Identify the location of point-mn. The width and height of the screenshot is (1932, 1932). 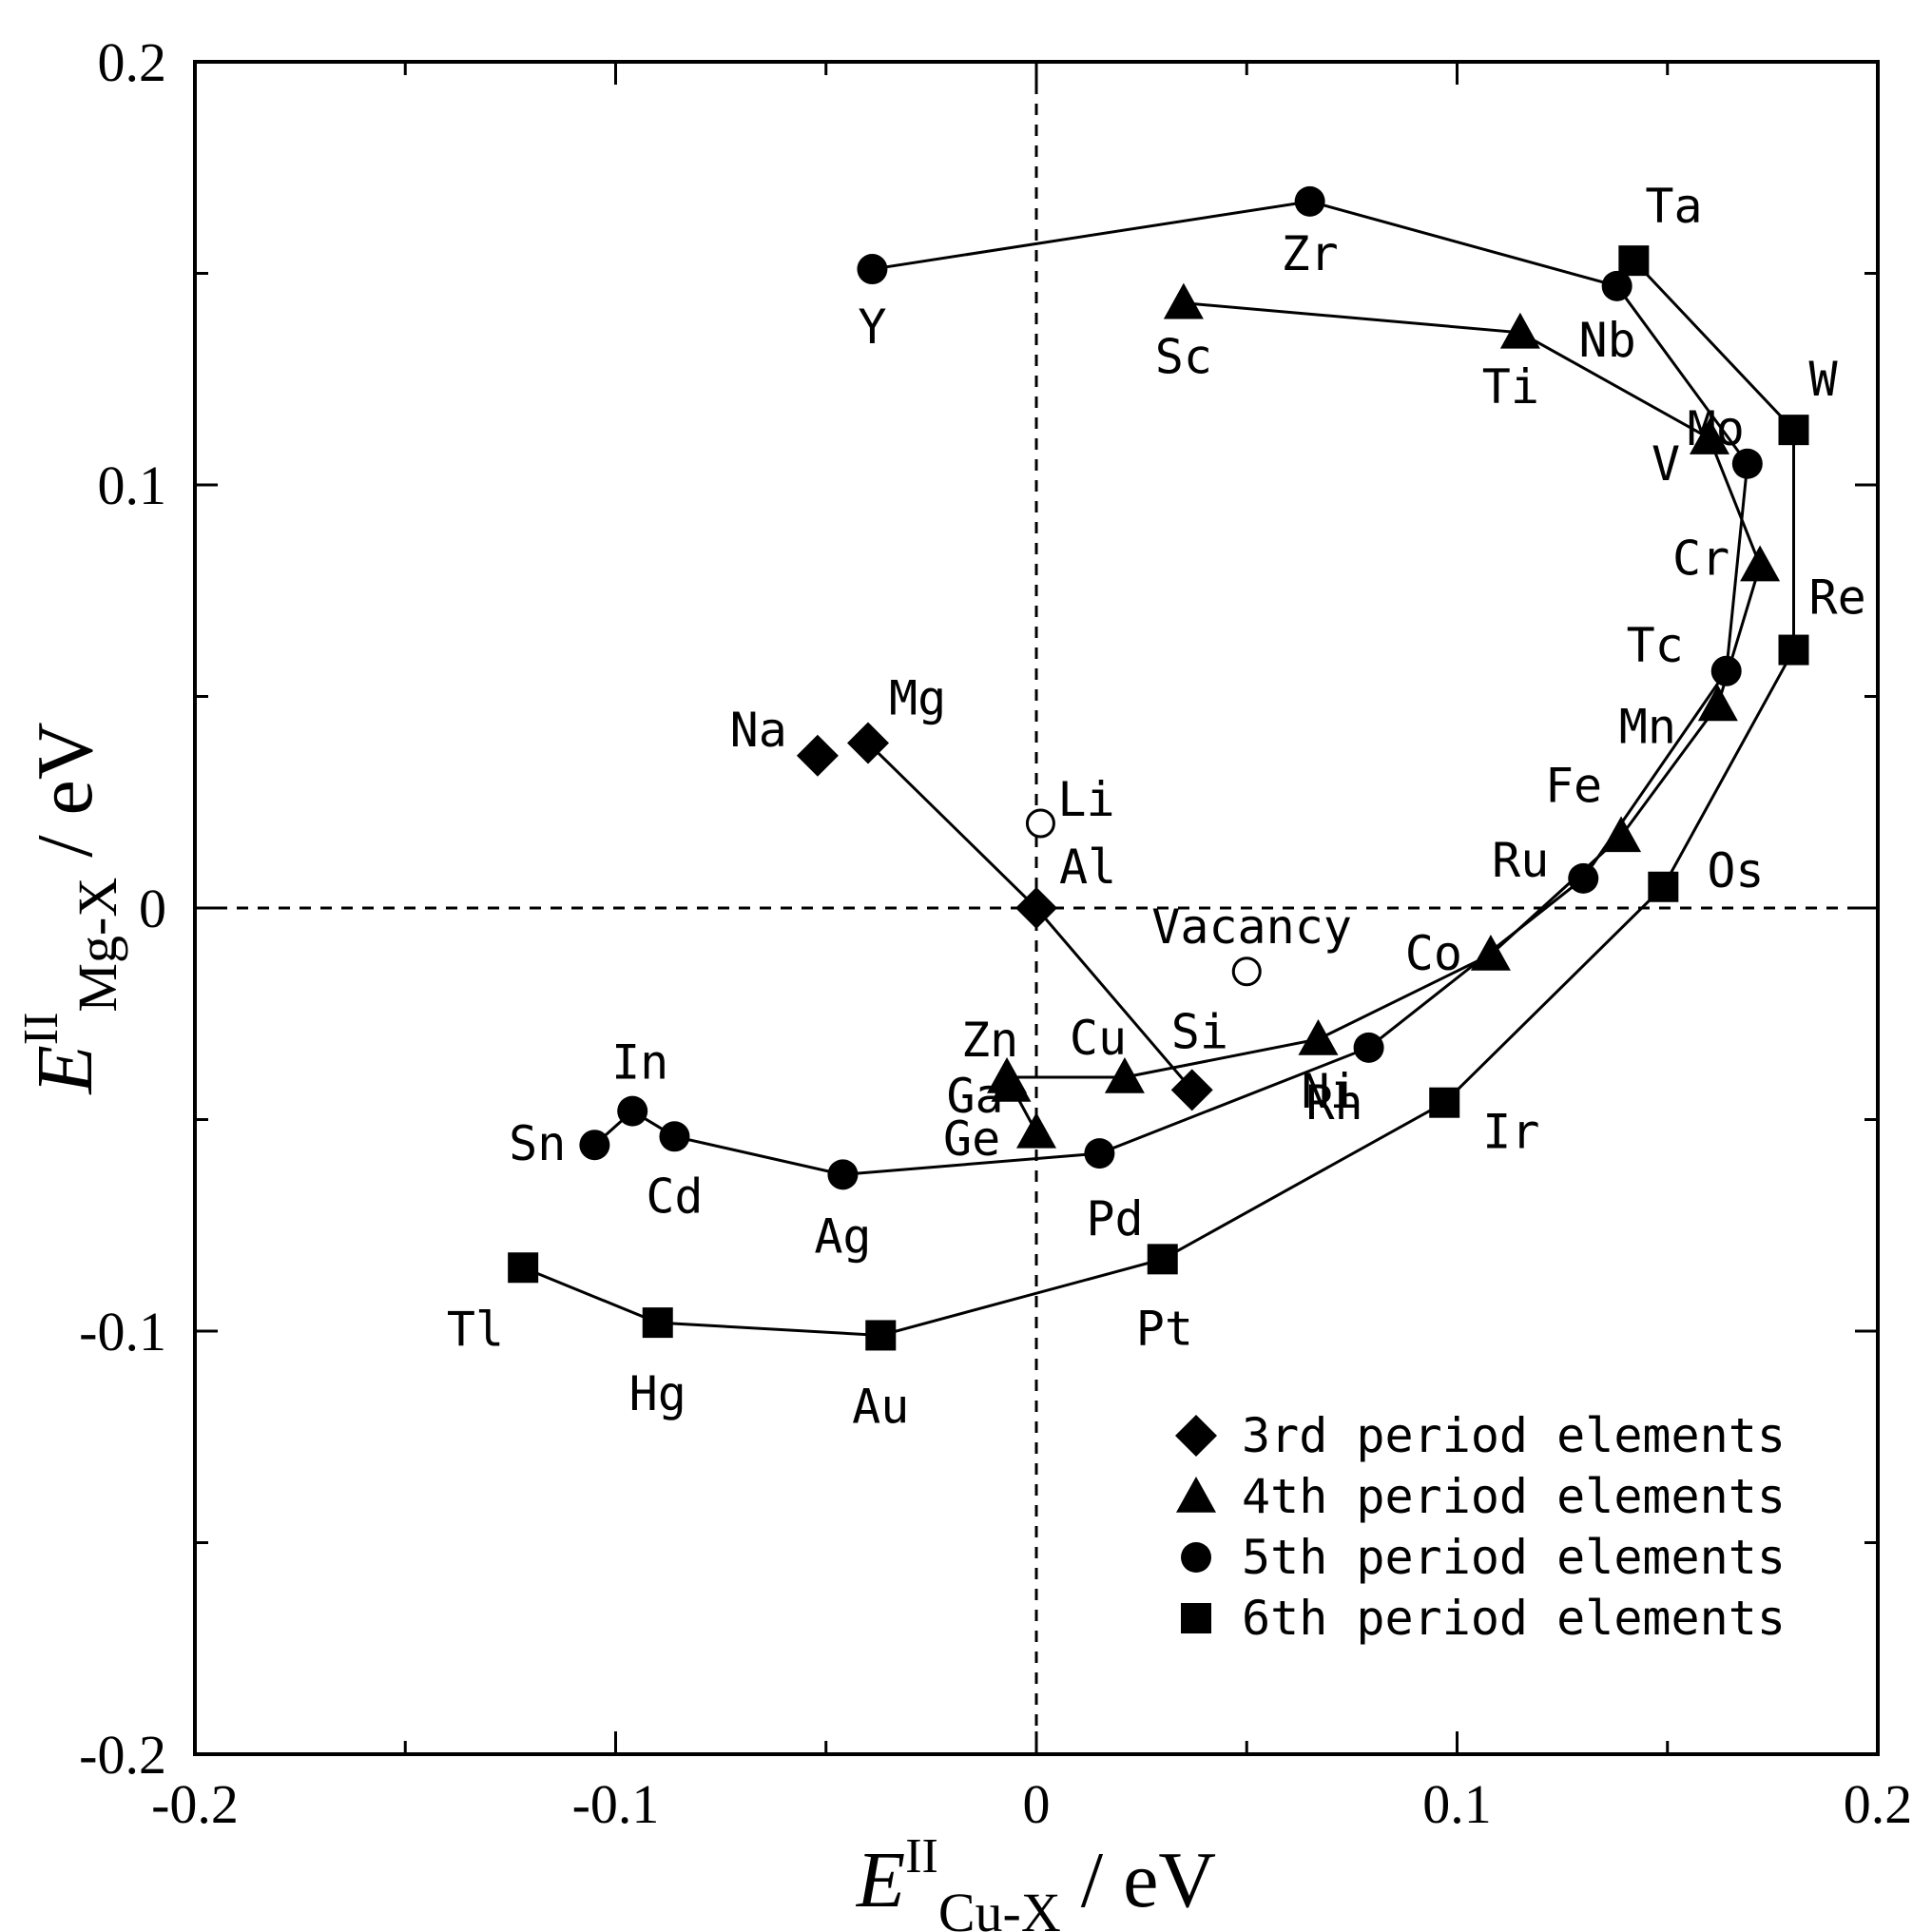
(1717, 703).